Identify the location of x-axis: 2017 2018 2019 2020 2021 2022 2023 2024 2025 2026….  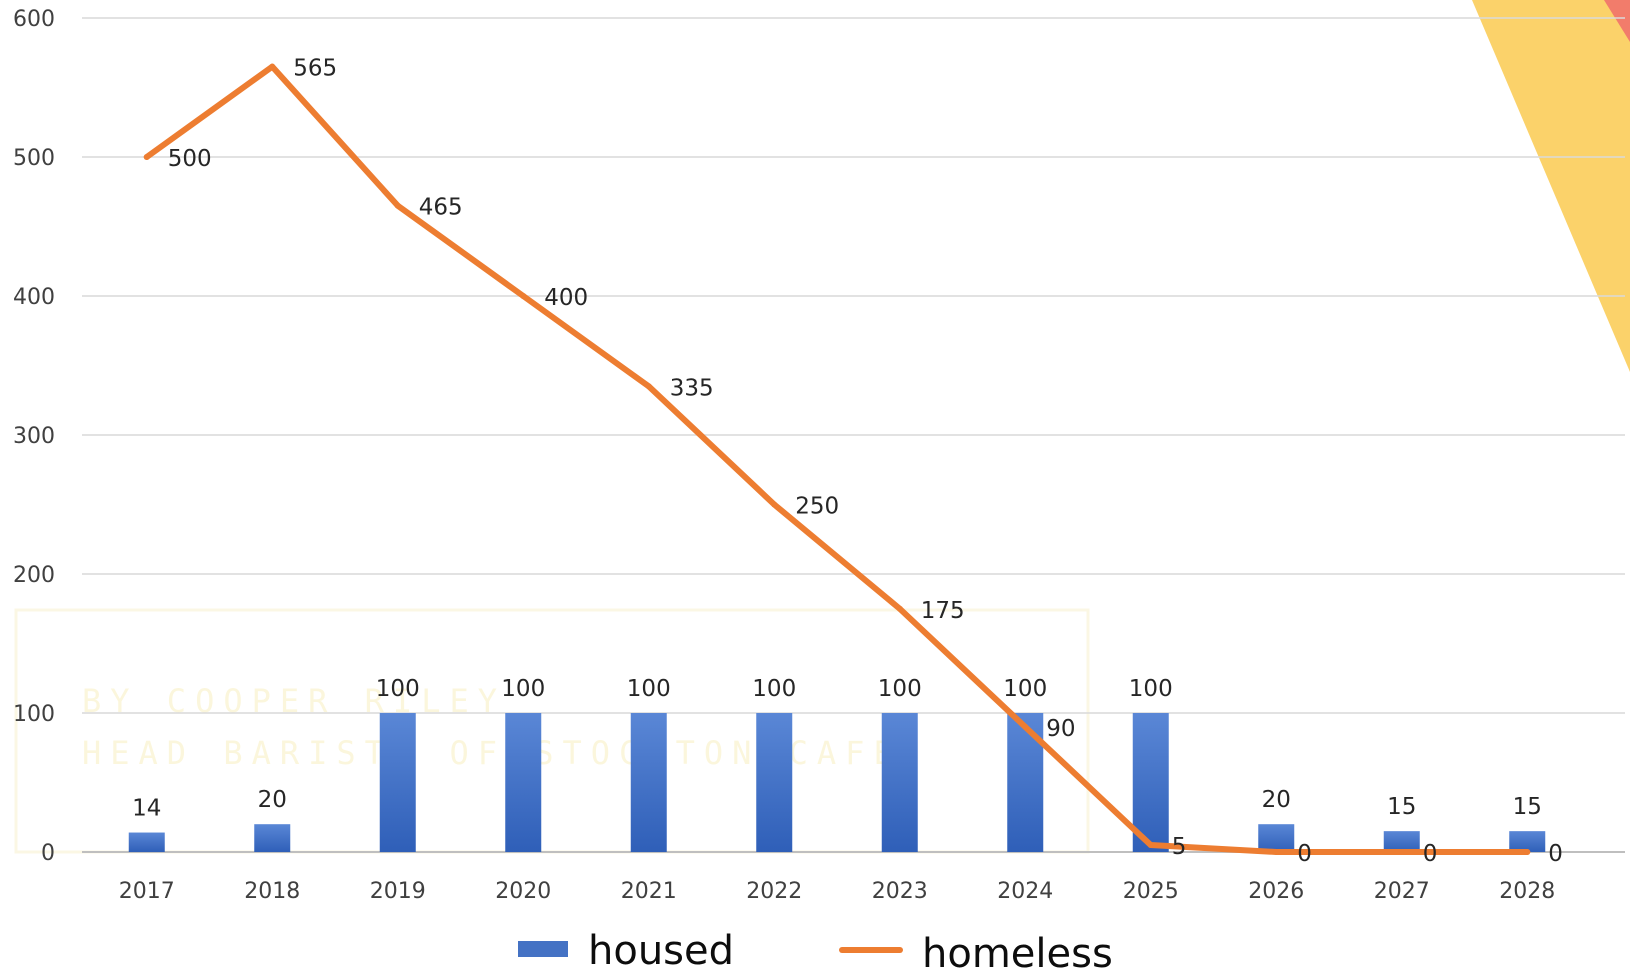
(853, 877).